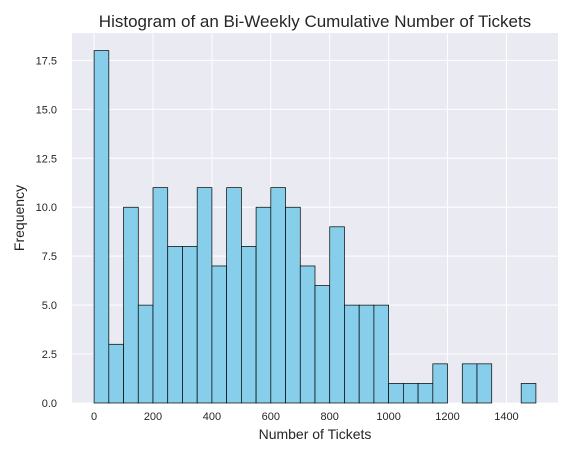 Image resolution: width=574 pixels, height=450 pixels. I want to click on y-tick-label: 7.5, so click(49, 257).